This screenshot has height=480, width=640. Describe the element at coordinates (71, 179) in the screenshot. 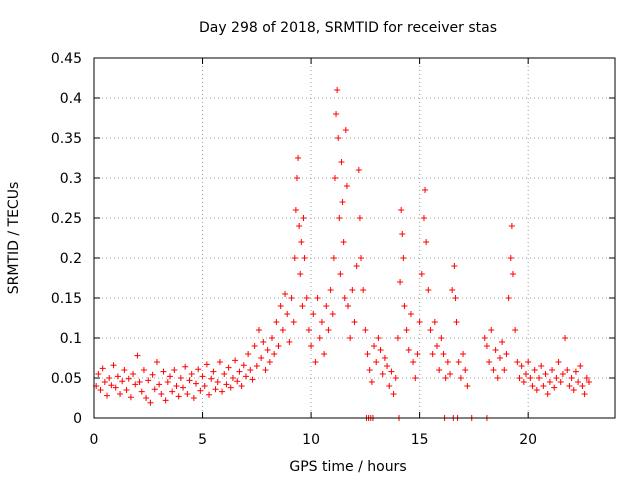

I see `y-tick-label: 0.3` at that location.